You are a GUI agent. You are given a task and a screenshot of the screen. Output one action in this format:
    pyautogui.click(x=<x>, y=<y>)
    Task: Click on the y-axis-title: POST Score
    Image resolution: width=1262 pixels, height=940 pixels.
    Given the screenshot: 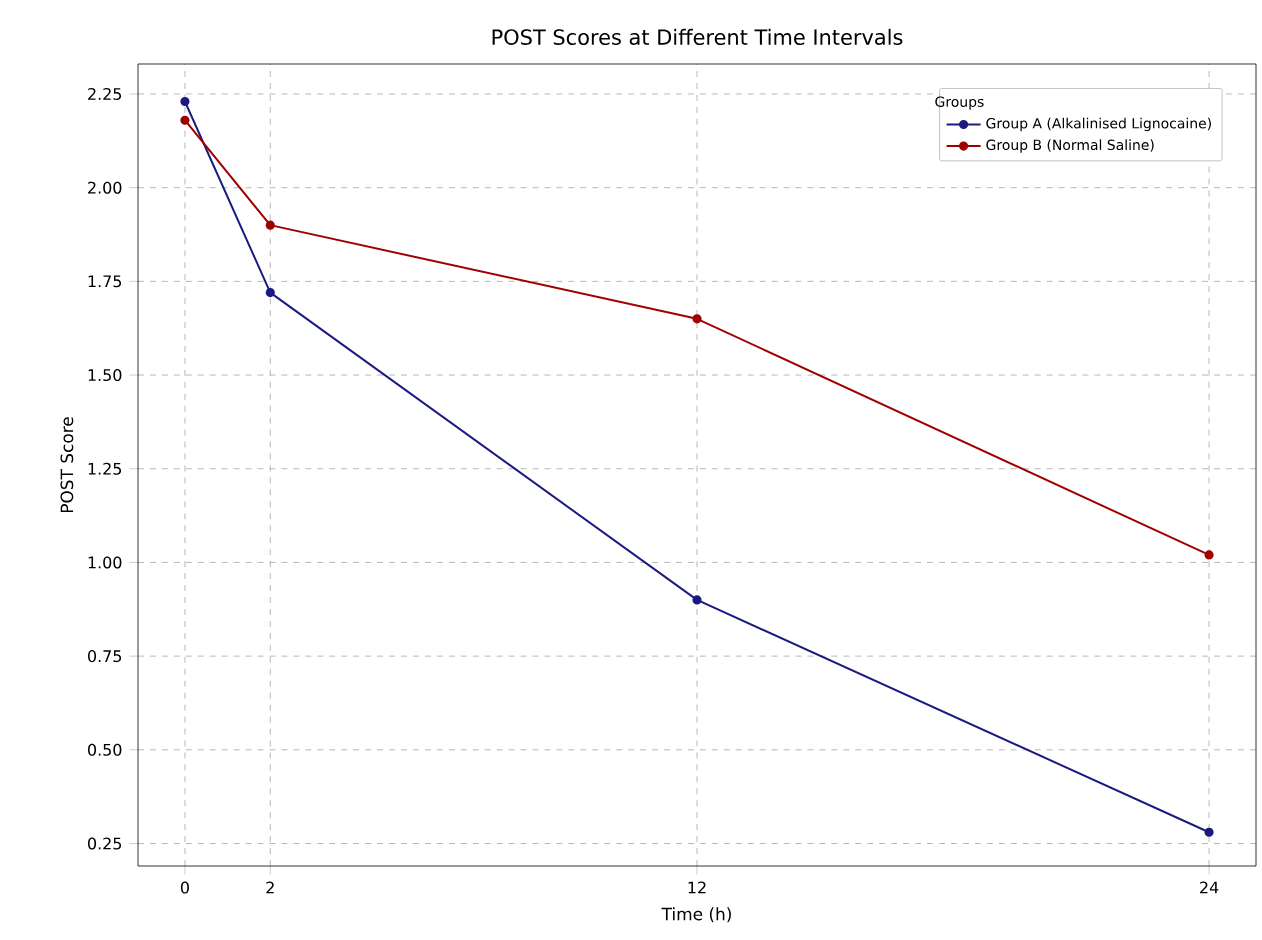 What is the action you would take?
    pyautogui.click(x=67, y=465)
    